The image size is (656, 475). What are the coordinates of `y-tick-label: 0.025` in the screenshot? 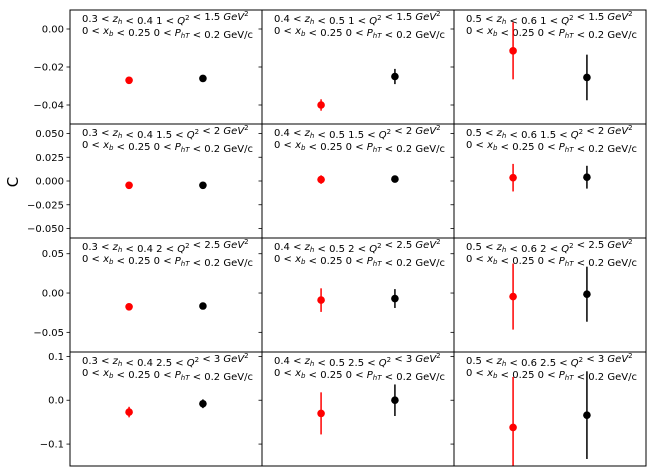 It's located at (49, 158).